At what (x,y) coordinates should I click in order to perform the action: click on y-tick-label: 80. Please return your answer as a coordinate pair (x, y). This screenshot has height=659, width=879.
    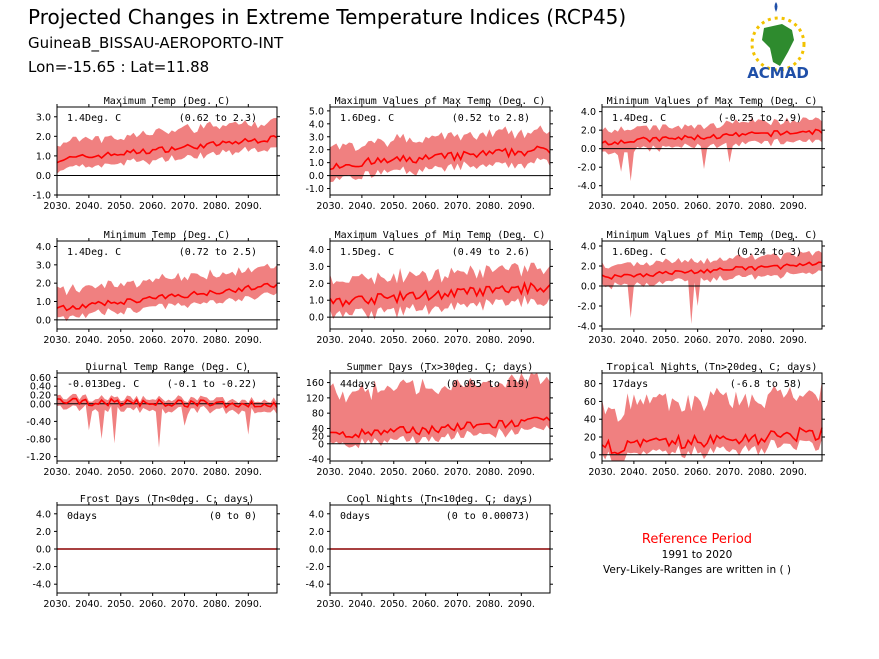
    Looking at the image, I should click on (318, 414).